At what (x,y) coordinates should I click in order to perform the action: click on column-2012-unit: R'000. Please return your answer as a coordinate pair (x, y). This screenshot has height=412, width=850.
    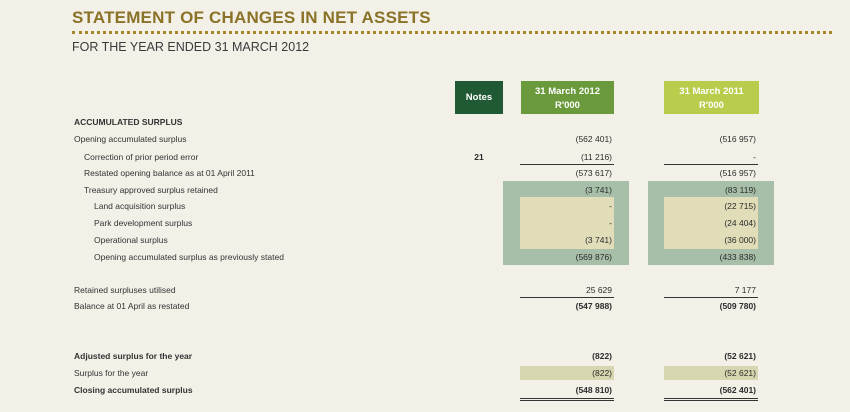
    Looking at the image, I should click on (567, 105).